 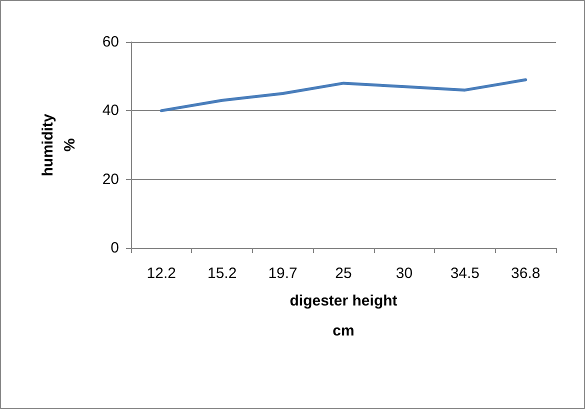 What do you see at coordinates (110, 42) in the screenshot?
I see `y-tick-label: 60` at bounding box center [110, 42].